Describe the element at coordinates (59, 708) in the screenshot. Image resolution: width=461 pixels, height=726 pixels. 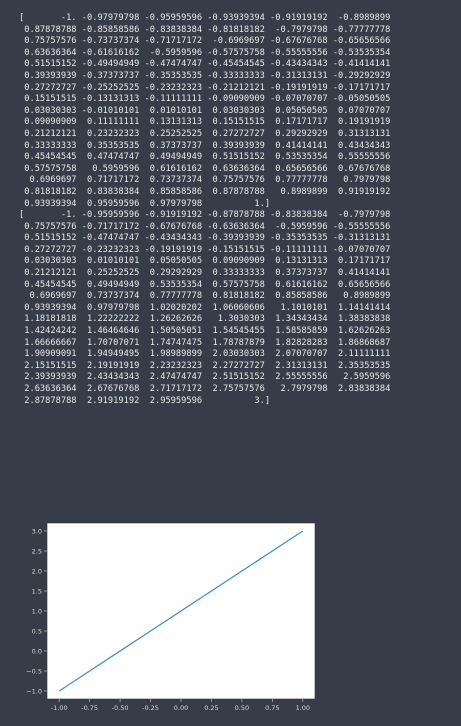
I see `x-tick-label: -1.00` at that location.